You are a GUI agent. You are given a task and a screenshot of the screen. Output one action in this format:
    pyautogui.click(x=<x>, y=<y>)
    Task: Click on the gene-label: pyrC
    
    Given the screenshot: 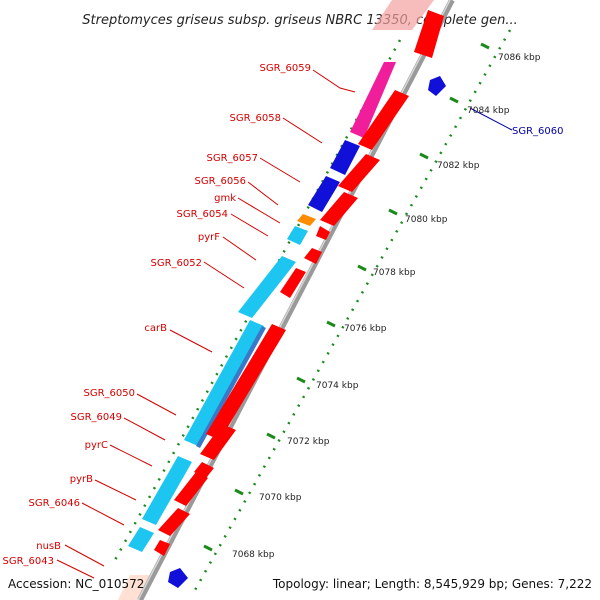 What is the action you would take?
    pyautogui.click(x=96, y=445)
    